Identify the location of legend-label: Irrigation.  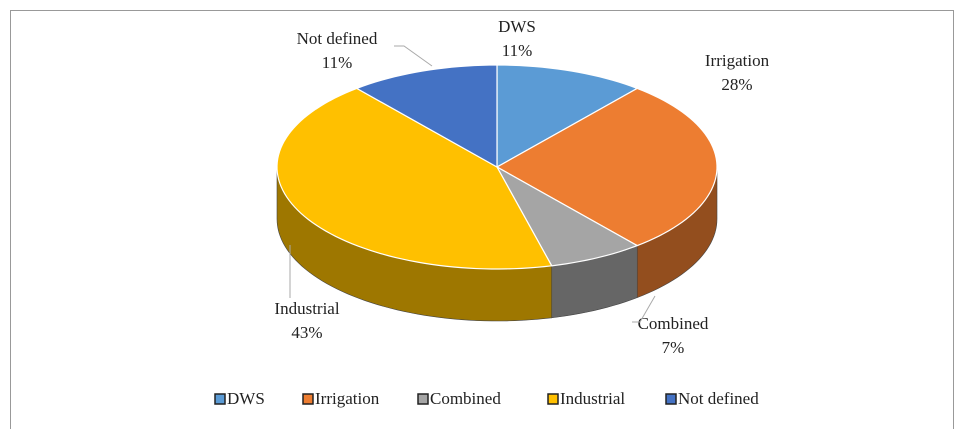
(347, 398).